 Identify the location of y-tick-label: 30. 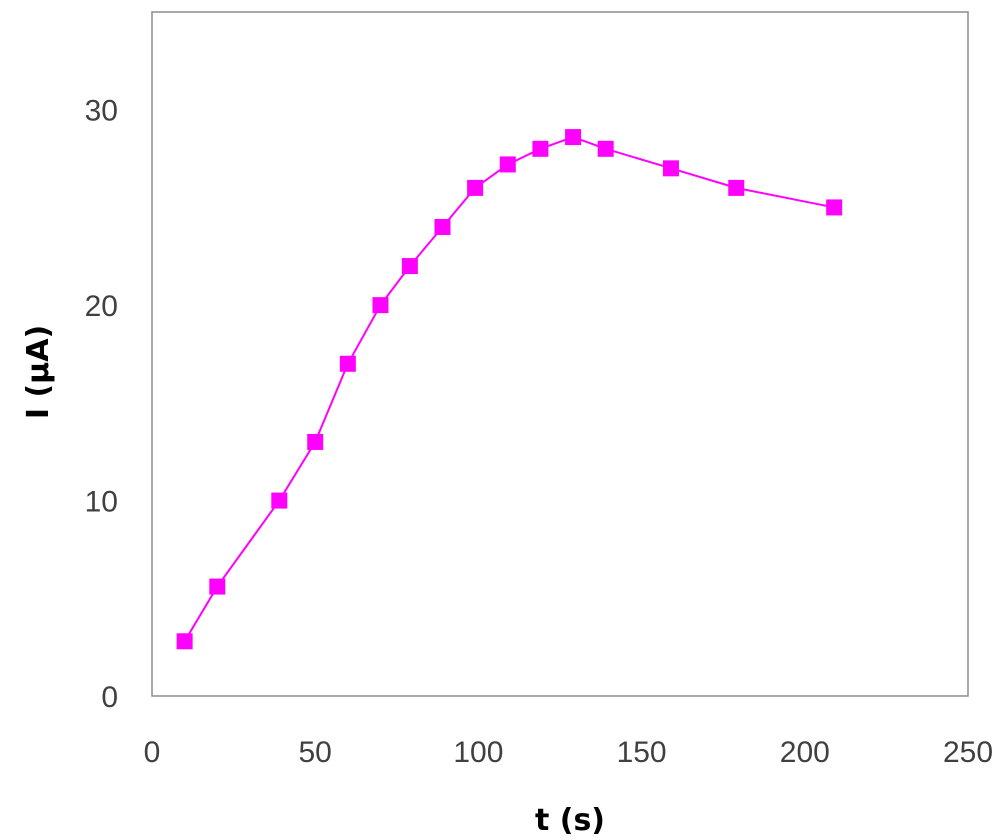
(101, 111).